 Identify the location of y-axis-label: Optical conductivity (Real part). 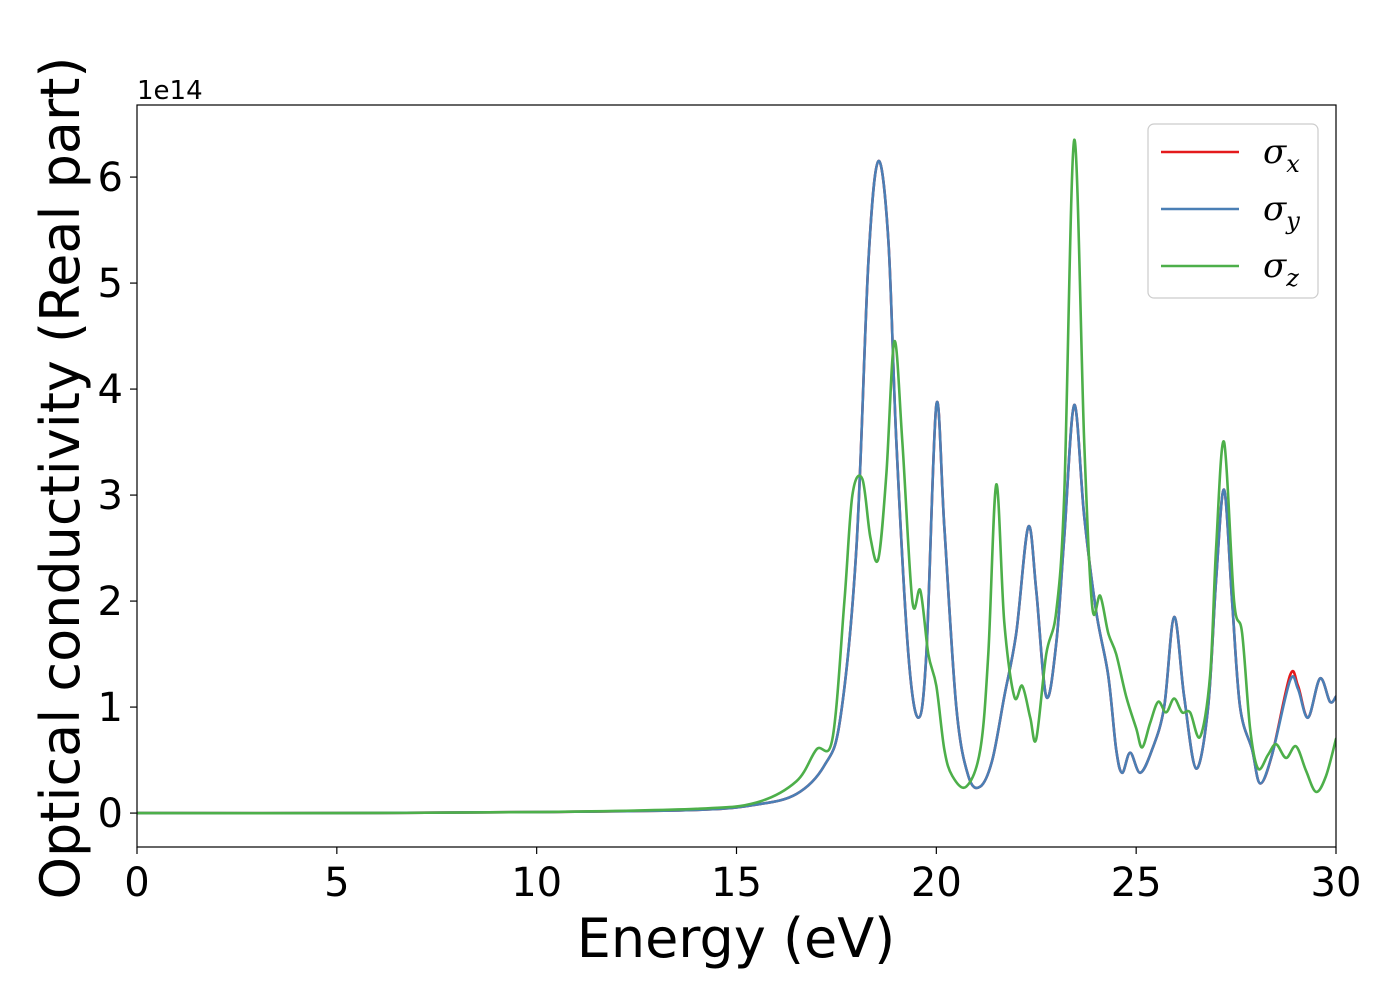
(60, 478).